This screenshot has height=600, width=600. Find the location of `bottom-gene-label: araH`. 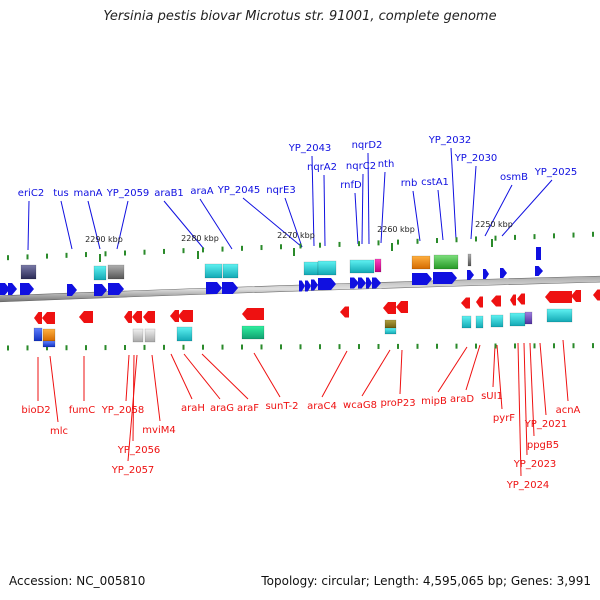

bottom-gene-label: araH is located at coordinates (193, 408).